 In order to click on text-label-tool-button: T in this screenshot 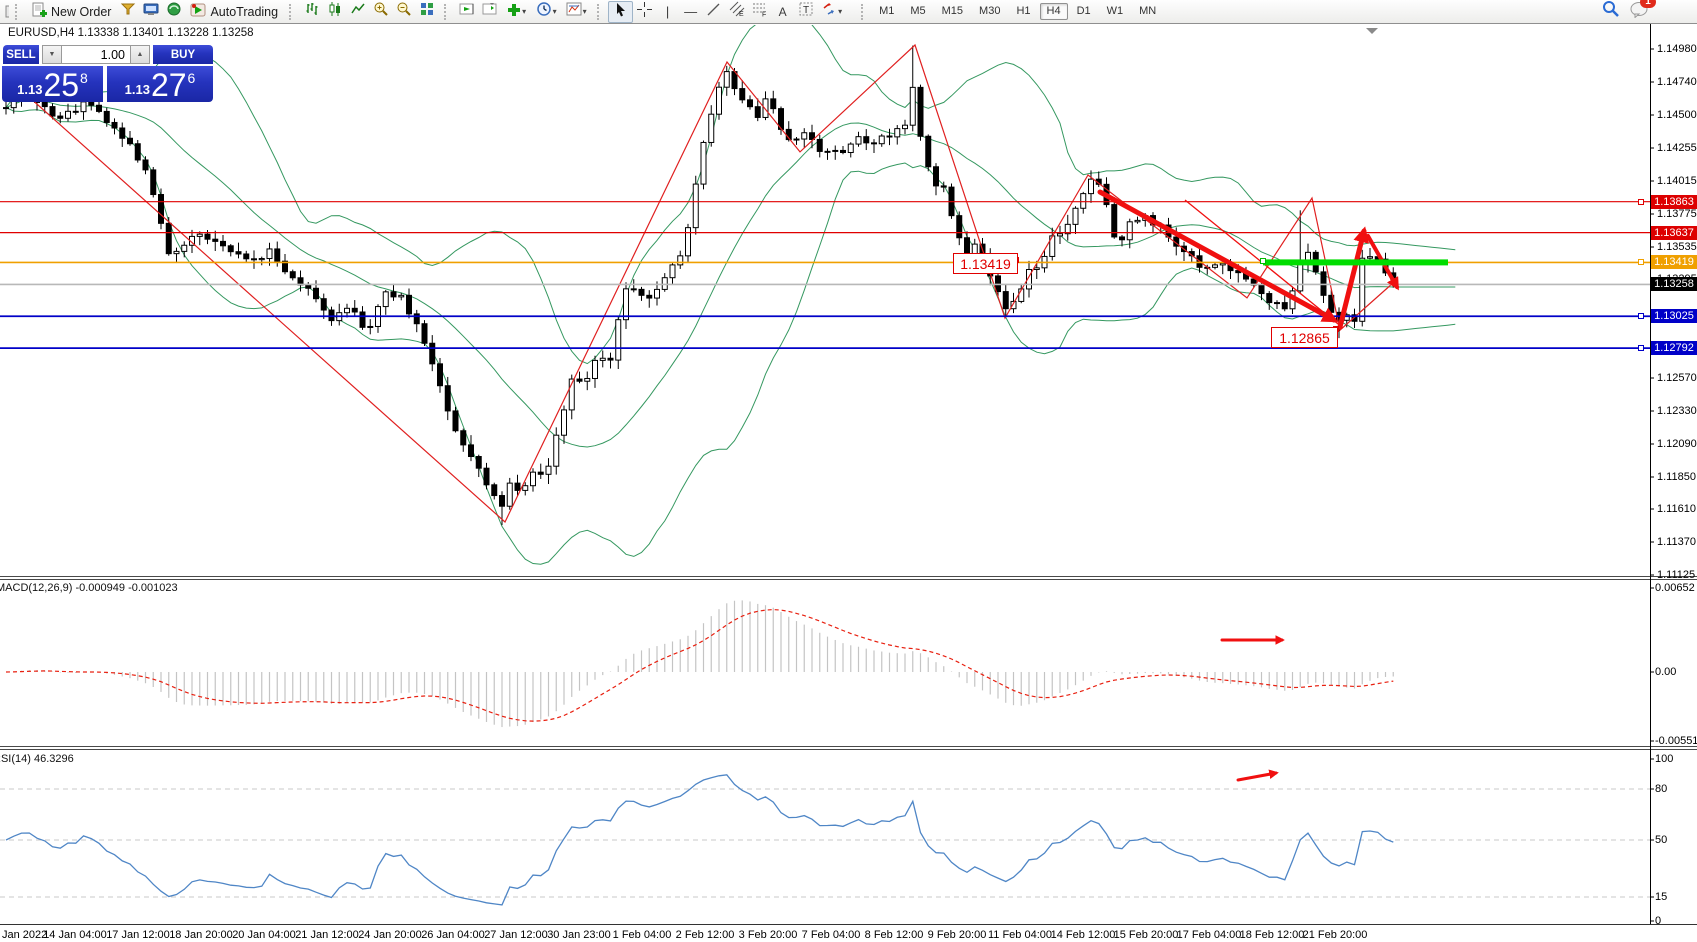, I will do `click(805, 12)`.